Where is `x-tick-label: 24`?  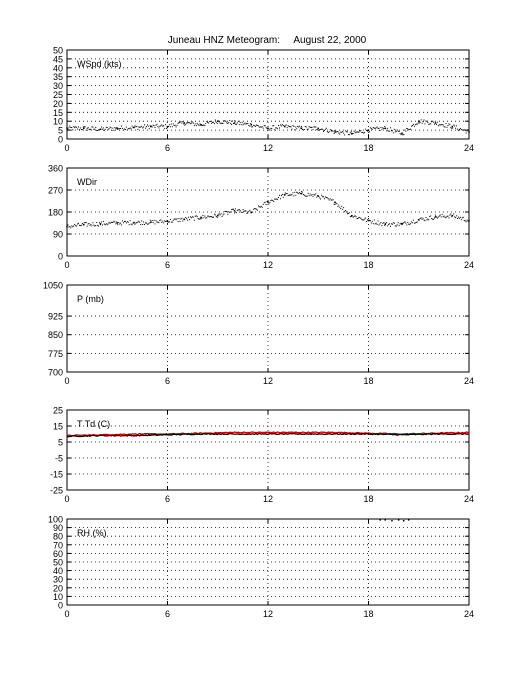
x-tick-label: 24 is located at coordinates (469, 148).